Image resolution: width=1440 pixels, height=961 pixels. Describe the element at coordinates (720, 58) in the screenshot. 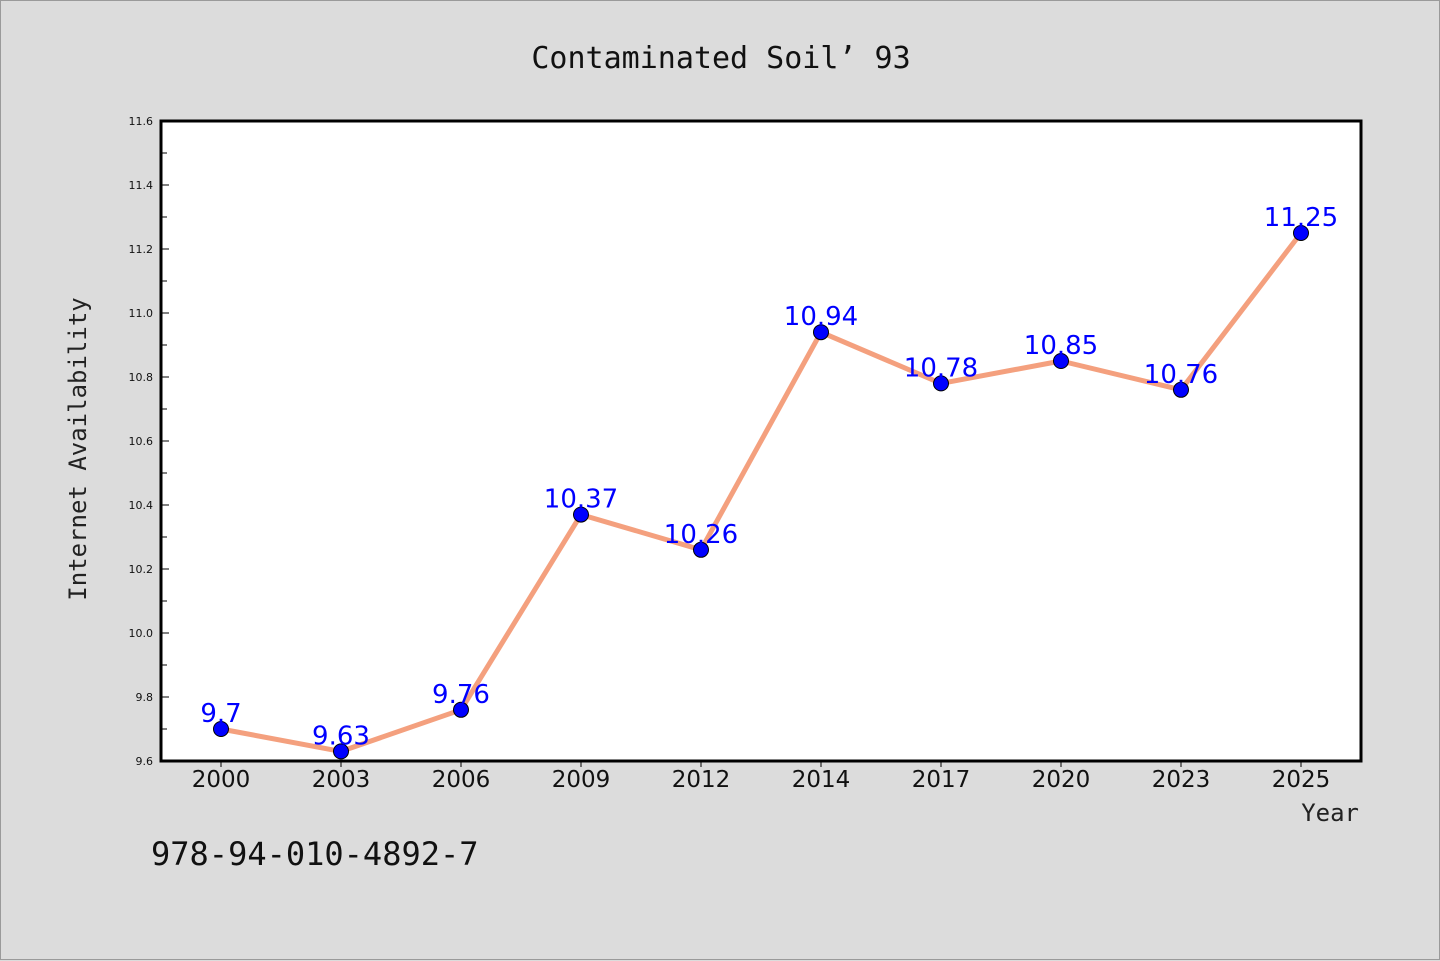

I see `chart-title: Contaminated Soil’ 93` at that location.